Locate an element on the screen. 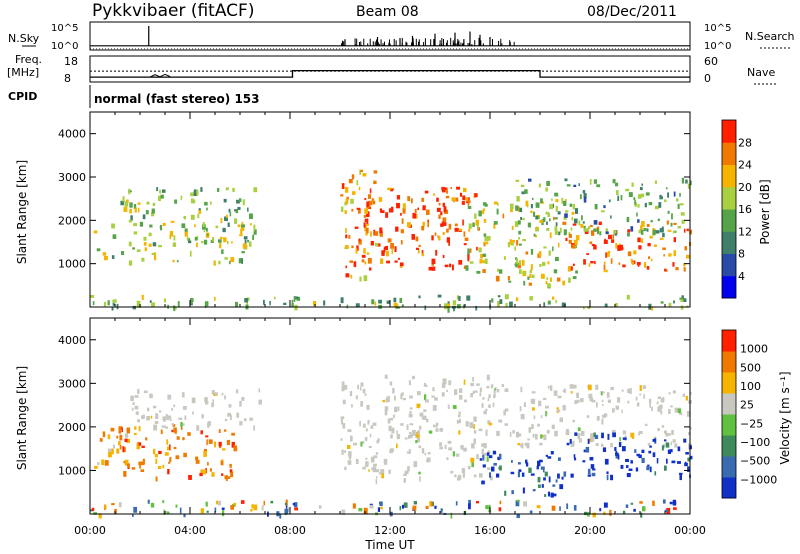 This screenshot has height=554, width=800. x-tick-label: 00:00 is located at coordinates (690, 530).